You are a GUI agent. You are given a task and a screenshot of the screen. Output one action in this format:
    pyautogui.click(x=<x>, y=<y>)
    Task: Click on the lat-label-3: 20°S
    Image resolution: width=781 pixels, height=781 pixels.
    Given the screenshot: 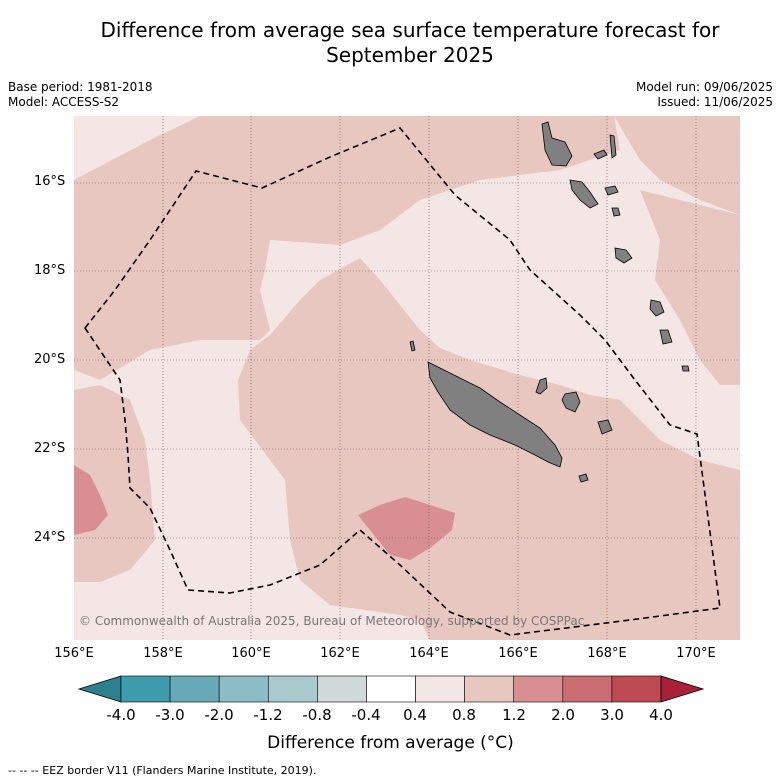 What is the action you would take?
    pyautogui.click(x=50, y=359)
    